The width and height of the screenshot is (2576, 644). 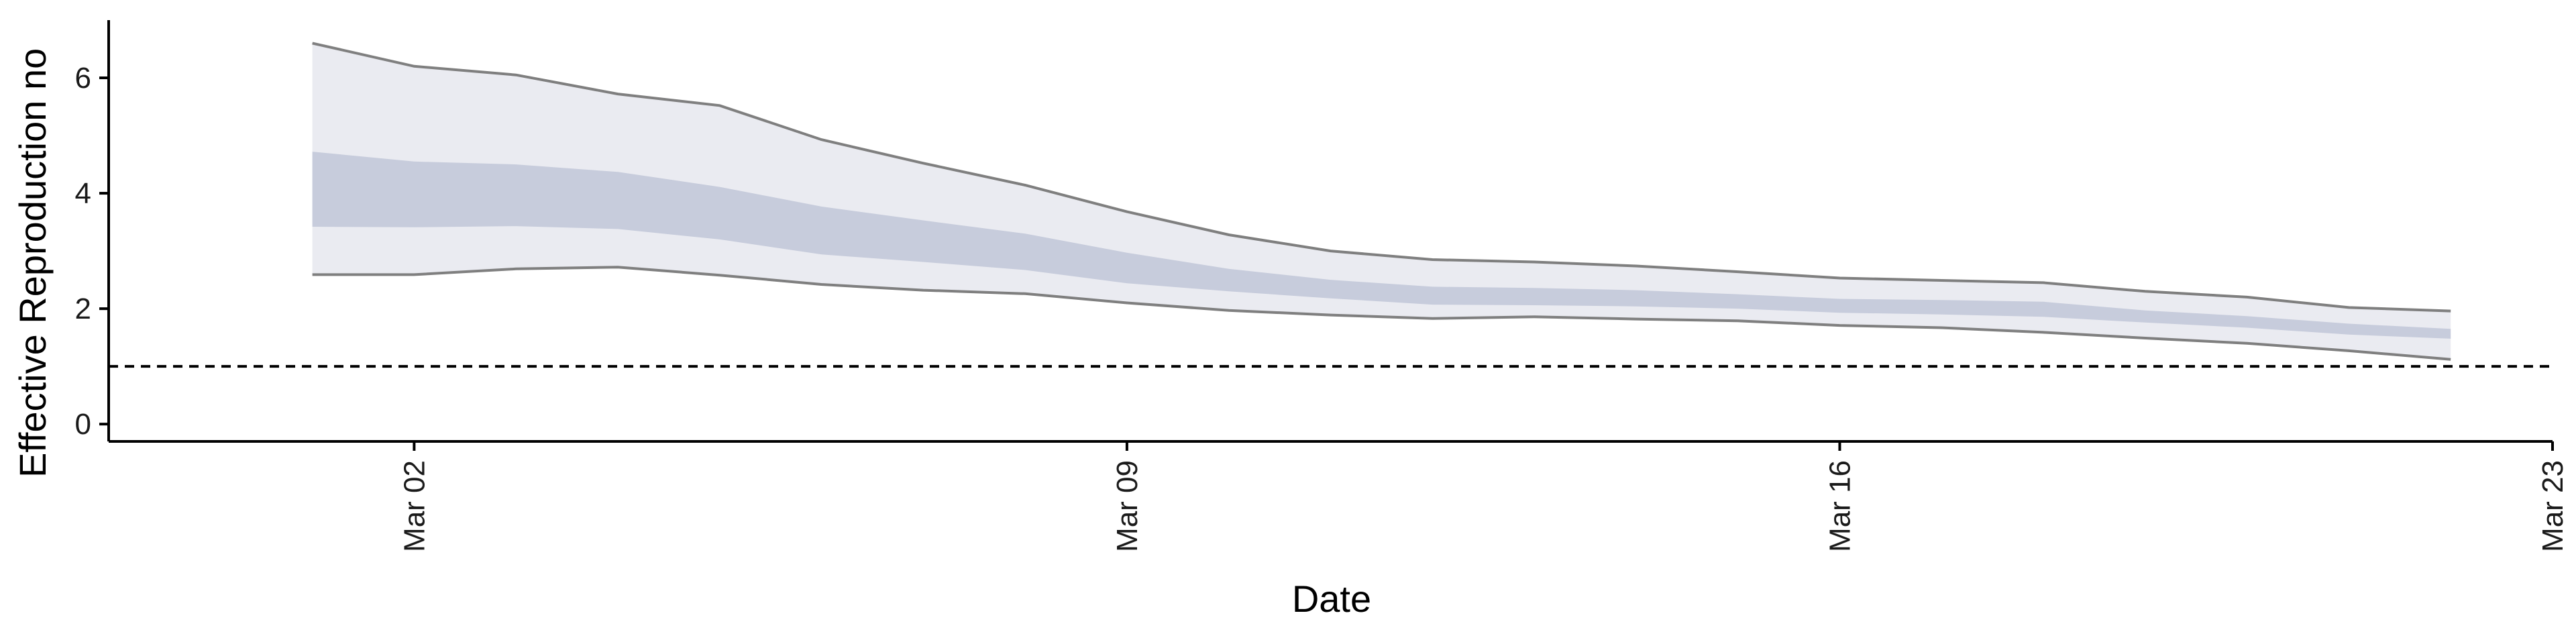 What do you see at coordinates (2552, 506) in the screenshot?
I see `x-tick-label: Mar 23` at bounding box center [2552, 506].